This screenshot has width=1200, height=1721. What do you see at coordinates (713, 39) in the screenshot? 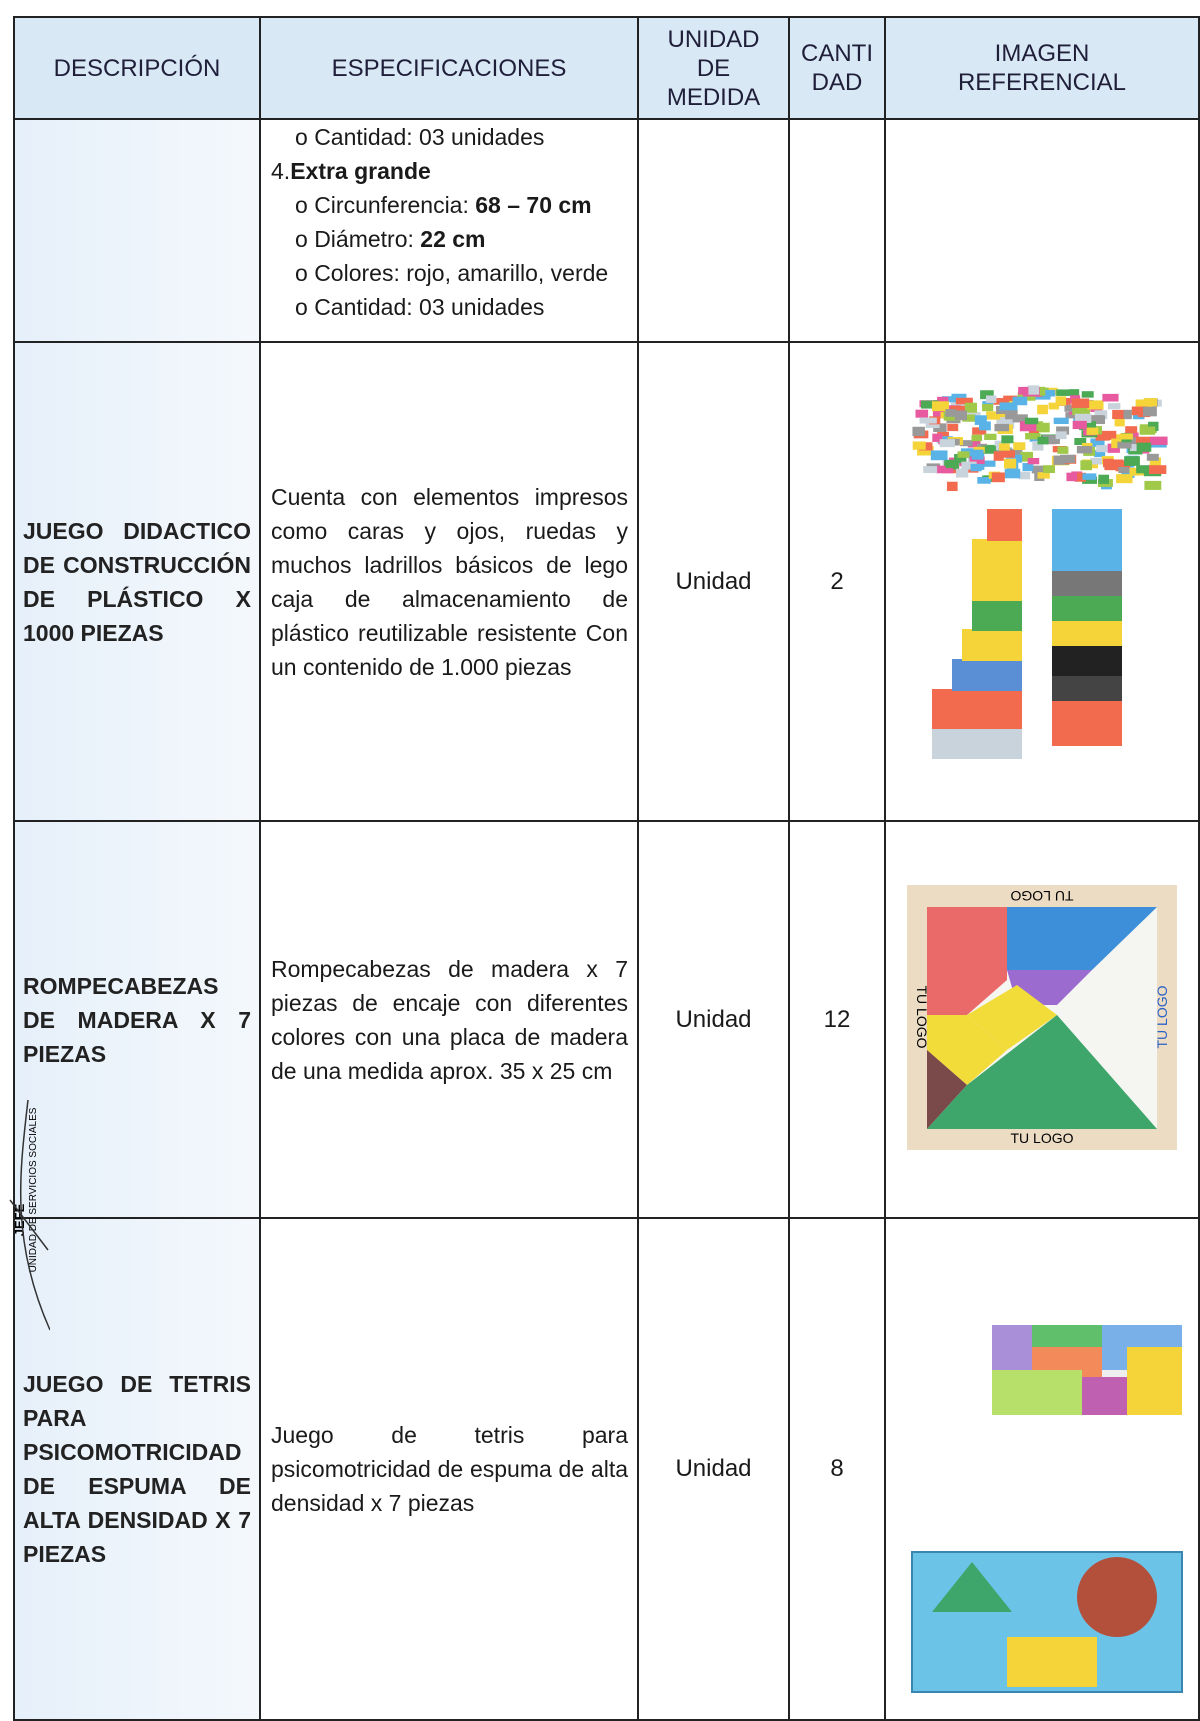
I see `header-text: UNIDAD` at bounding box center [713, 39].